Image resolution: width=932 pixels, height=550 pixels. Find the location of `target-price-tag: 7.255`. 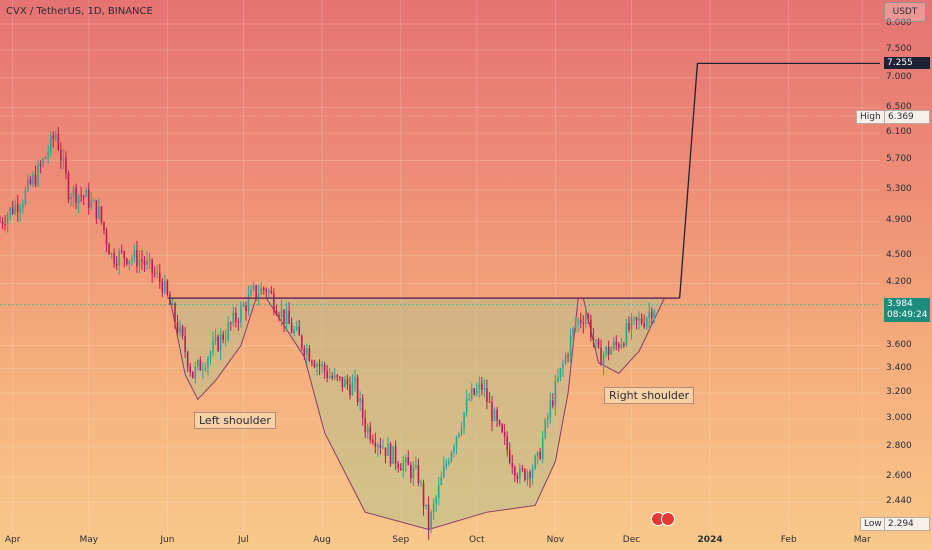

target-price-tag: 7.255 is located at coordinates (907, 63).